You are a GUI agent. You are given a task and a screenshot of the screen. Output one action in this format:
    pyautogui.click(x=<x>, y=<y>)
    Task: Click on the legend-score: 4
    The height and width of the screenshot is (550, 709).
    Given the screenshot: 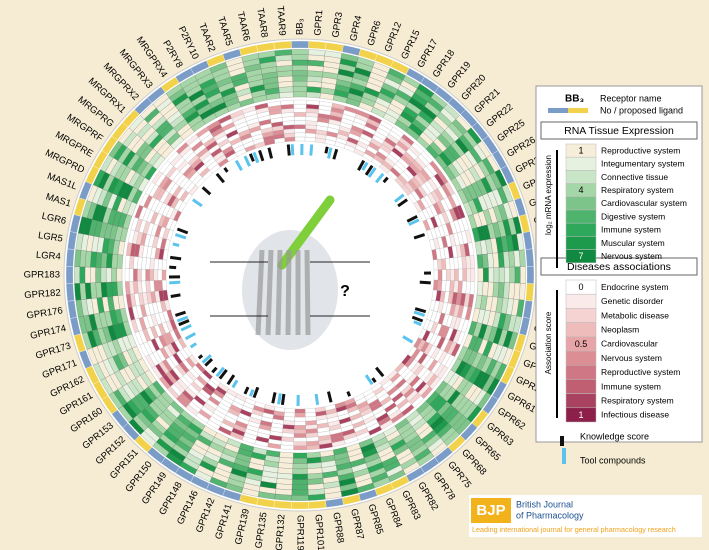 What is the action you would take?
    pyautogui.click(x=580, y=190)
    